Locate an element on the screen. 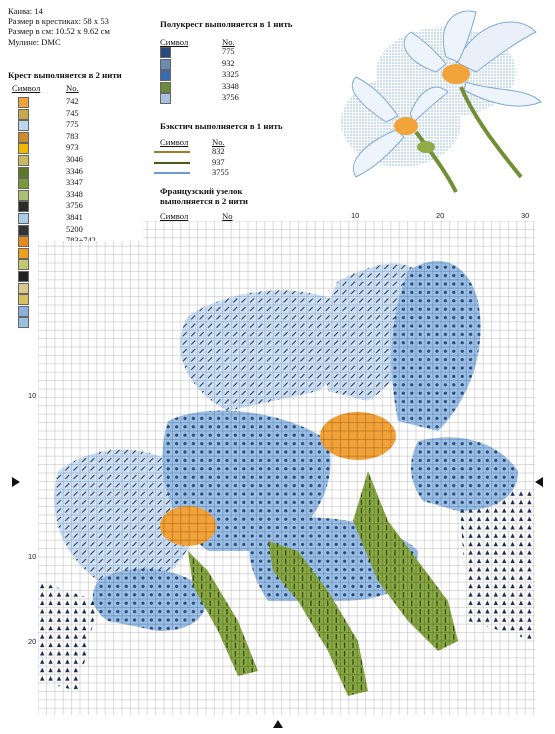  cross-key-dmc-number: 783+742 is located at coordinates (81, 241).